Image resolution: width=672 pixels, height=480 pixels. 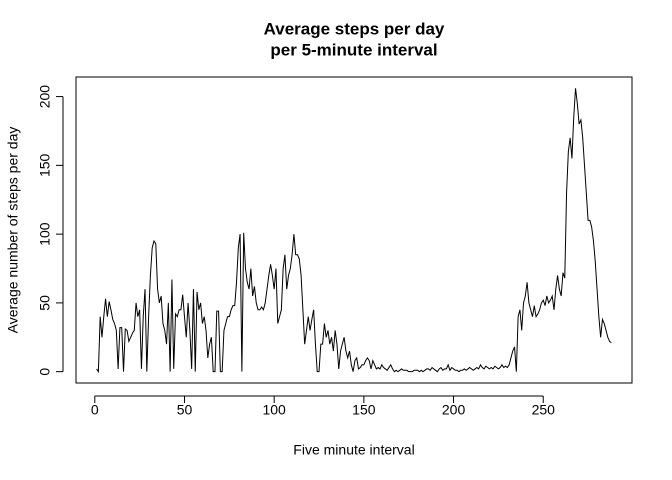 I want to click on y-tick-label: 100, so click(x=45, y=234).